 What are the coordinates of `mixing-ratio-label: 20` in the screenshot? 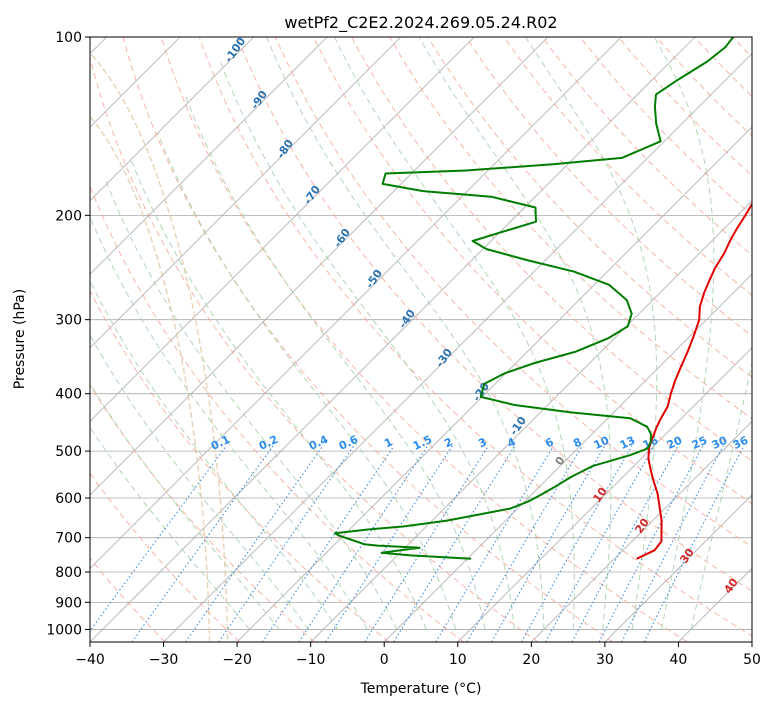 It's located at (675, 443).